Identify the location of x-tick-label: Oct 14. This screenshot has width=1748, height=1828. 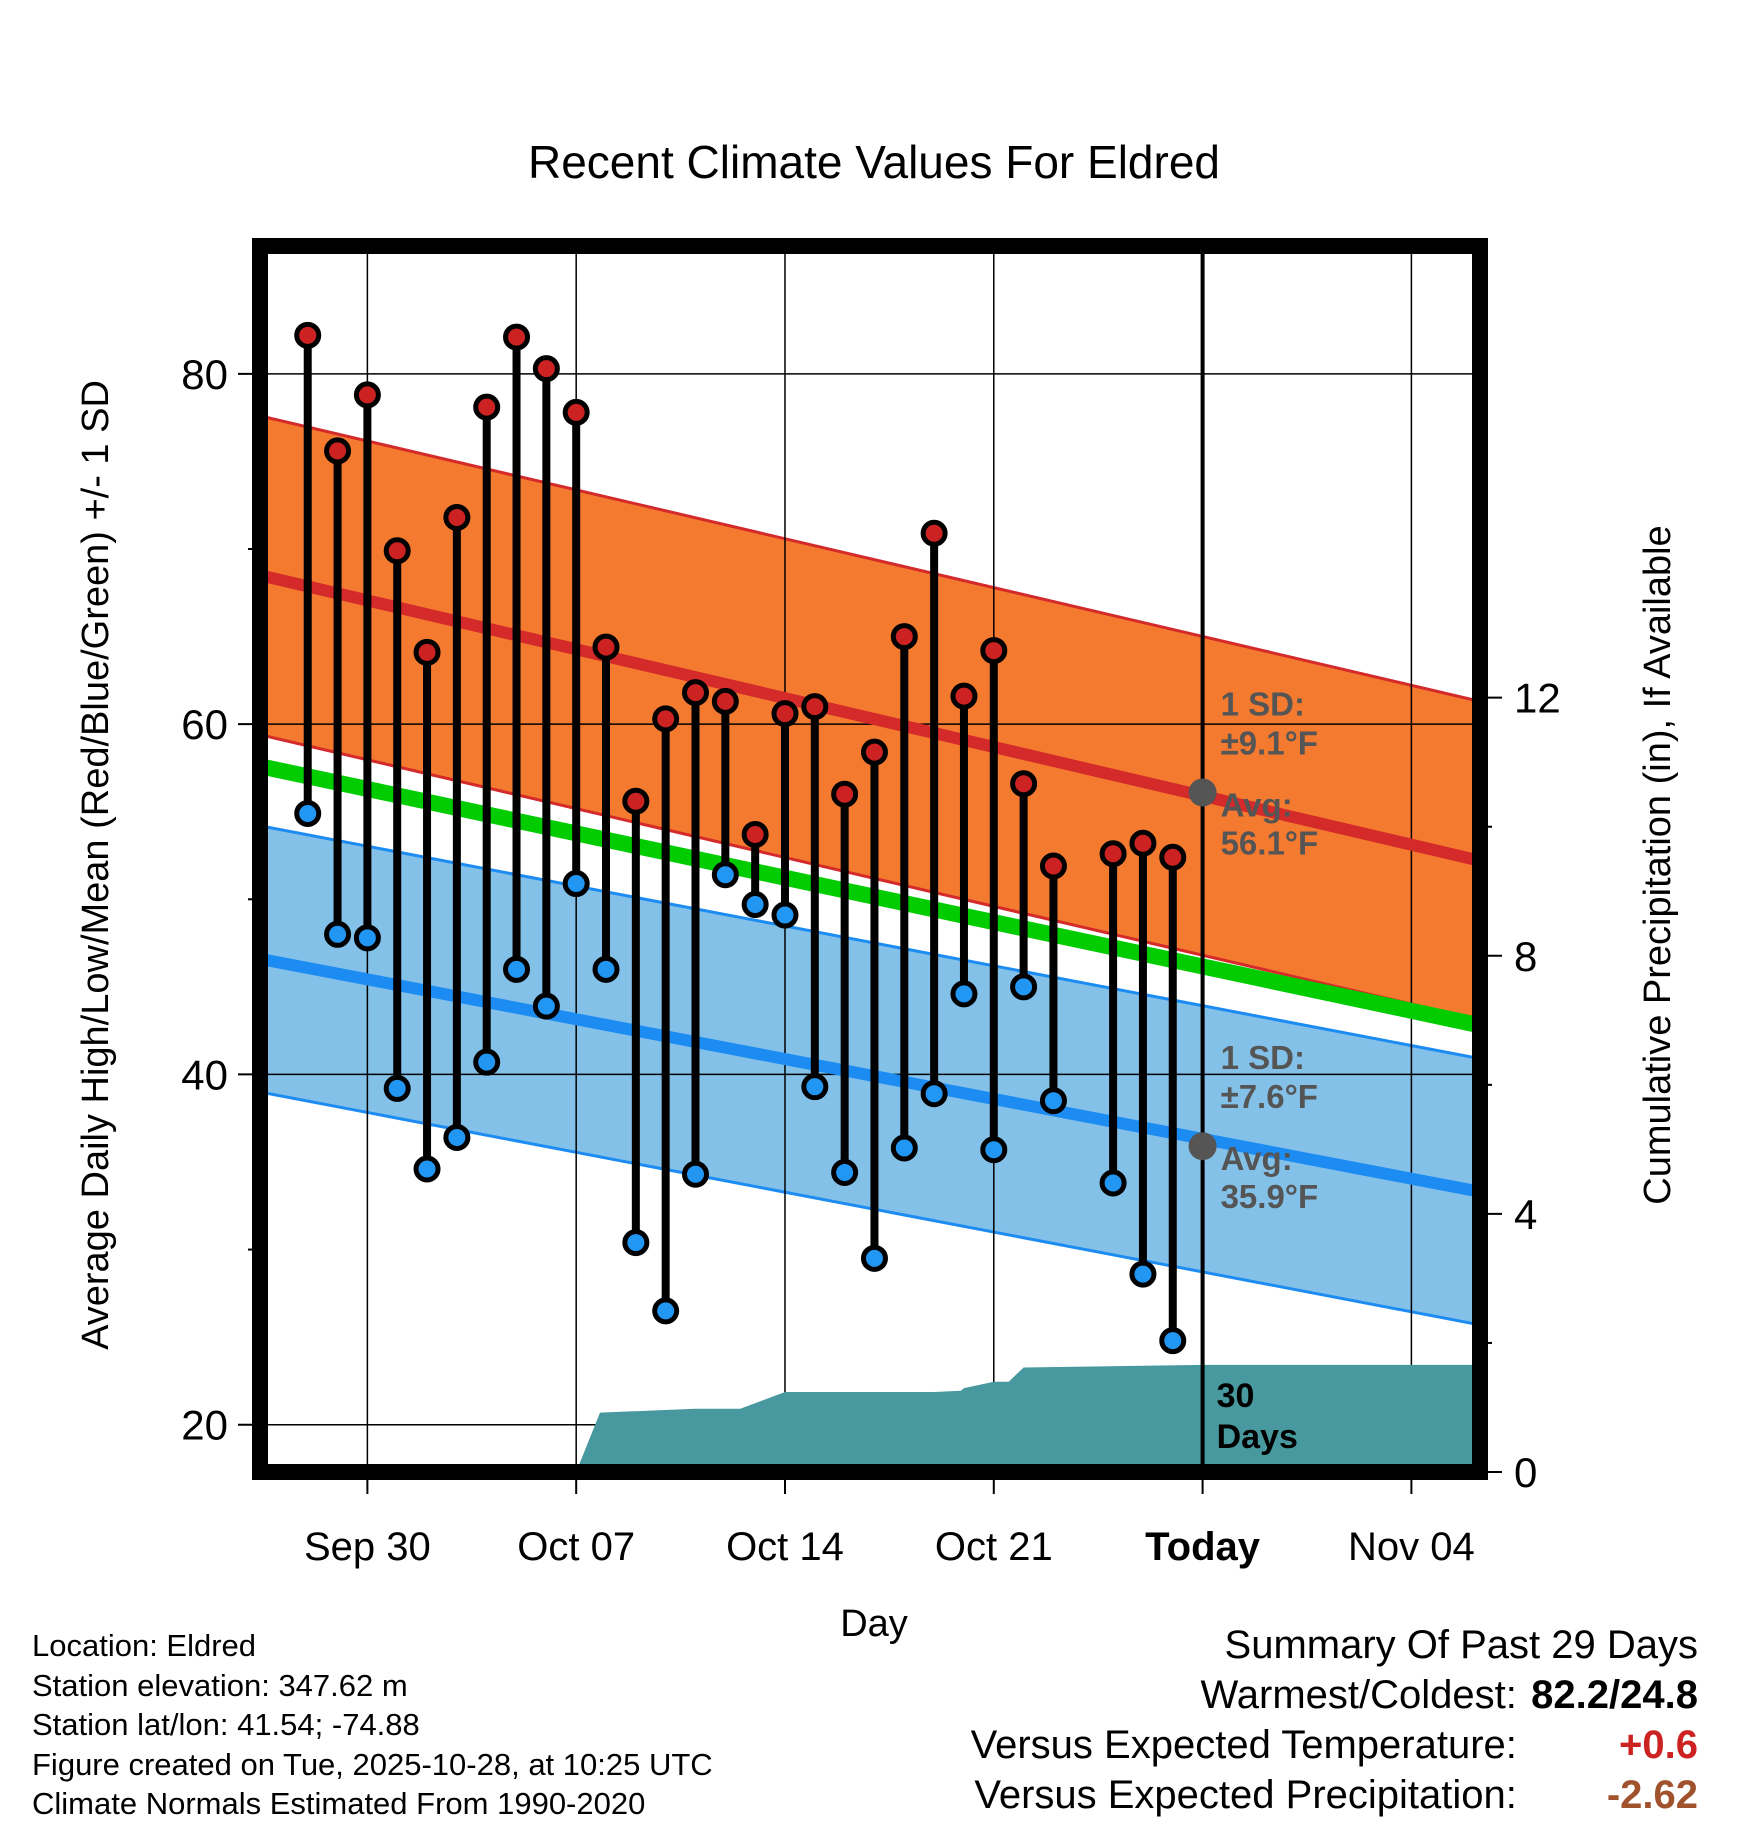
(785, 1547).